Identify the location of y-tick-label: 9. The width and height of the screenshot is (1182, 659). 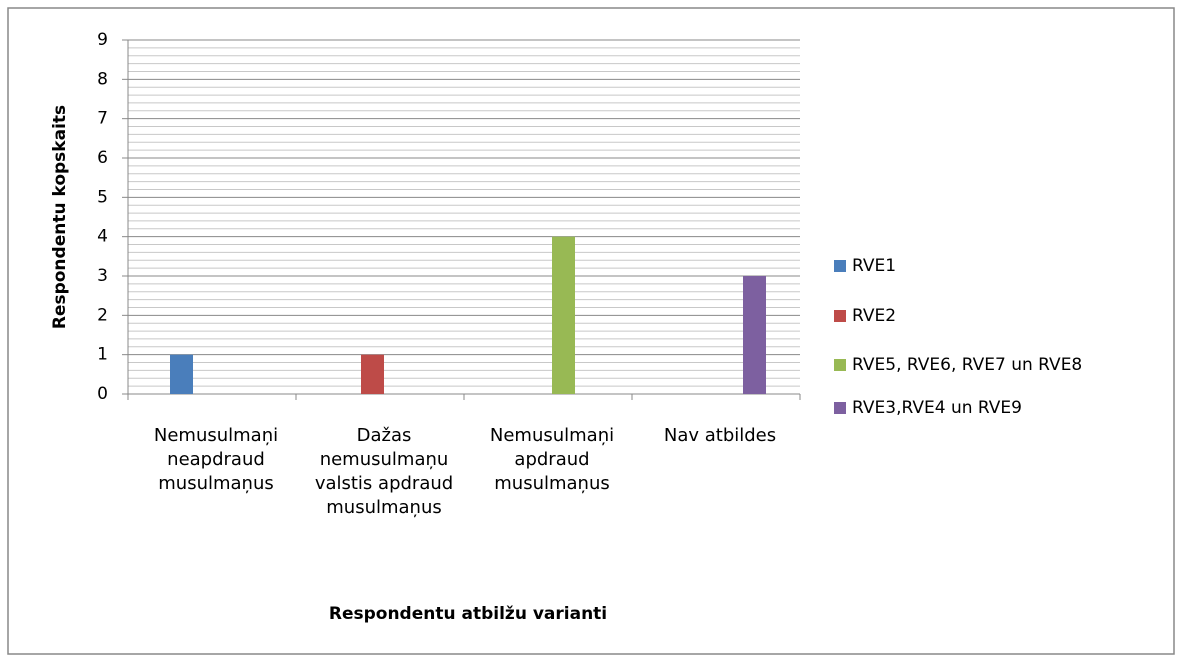
(102, 40).